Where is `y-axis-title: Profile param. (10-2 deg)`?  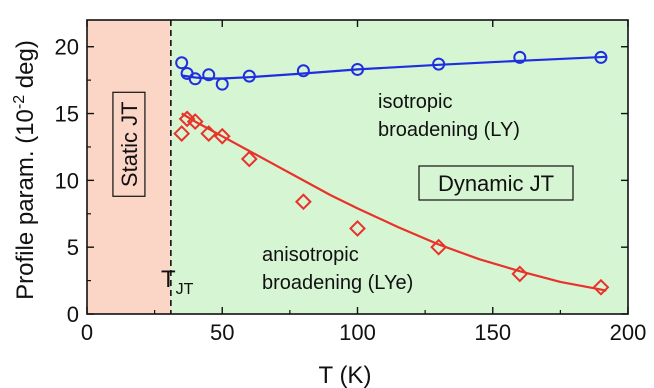 y-axis-title: Profile param. (10-2 deg) is located at coordinates (25, 170).